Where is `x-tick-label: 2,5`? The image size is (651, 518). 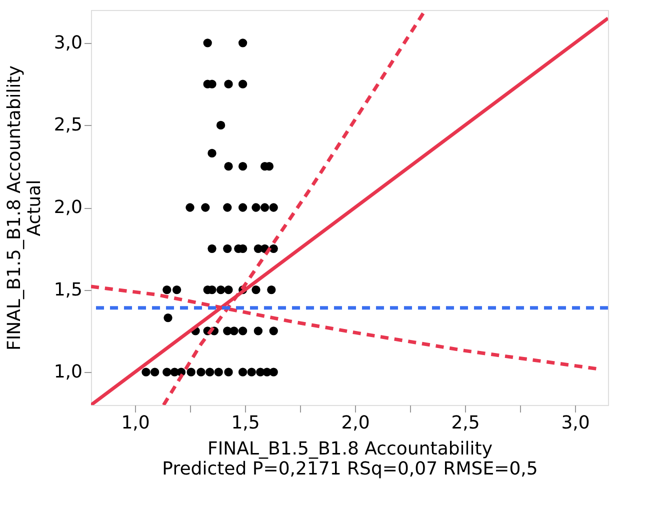 x-tick-label: 2,5 is located at coordinates (465, 423).